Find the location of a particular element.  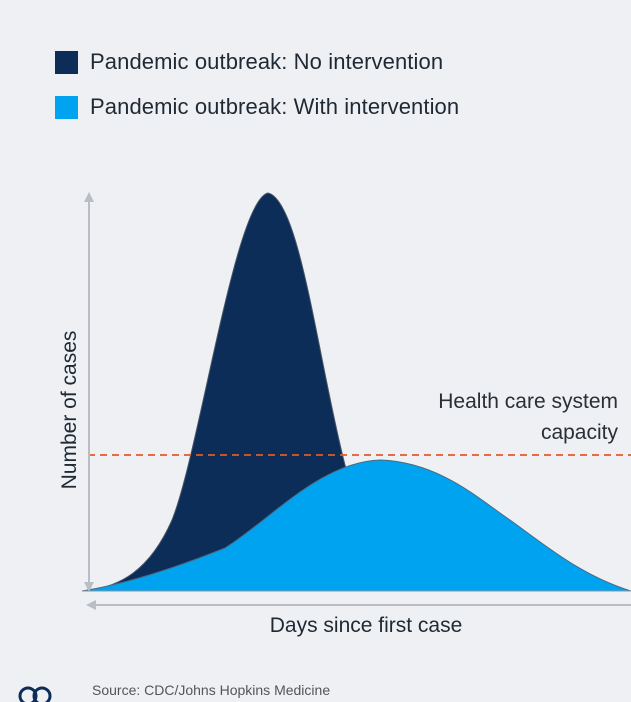

left-arrow-icon is located at coordinates (91, 605).